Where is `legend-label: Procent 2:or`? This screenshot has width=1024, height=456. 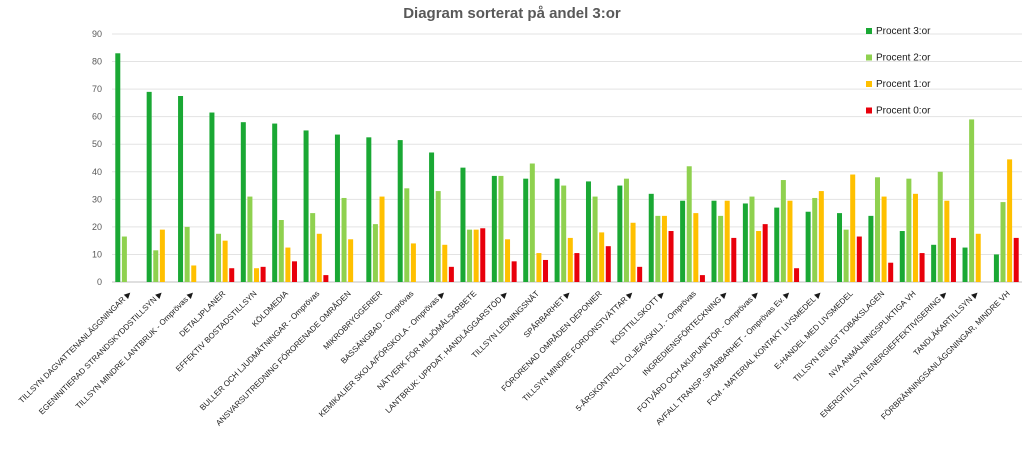
legend-label: Procent 2:or is located at coordinates (903, 58).